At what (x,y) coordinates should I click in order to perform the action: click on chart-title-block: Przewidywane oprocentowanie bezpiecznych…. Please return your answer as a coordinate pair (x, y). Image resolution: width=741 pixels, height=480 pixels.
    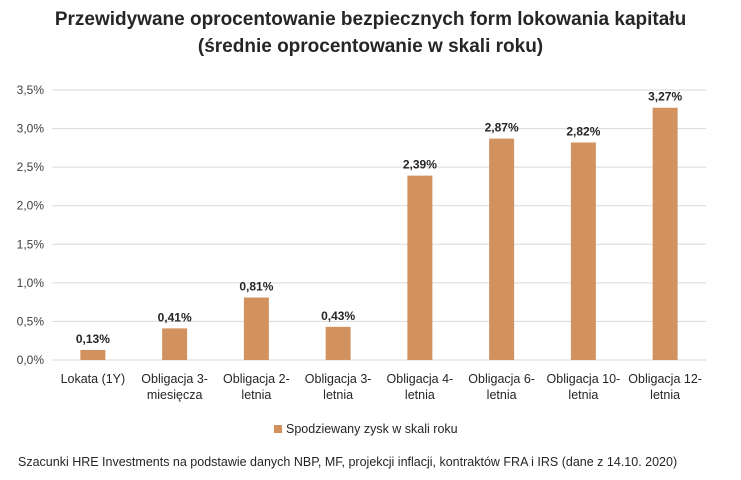
    Looking at the image, I should click on (370, 33).